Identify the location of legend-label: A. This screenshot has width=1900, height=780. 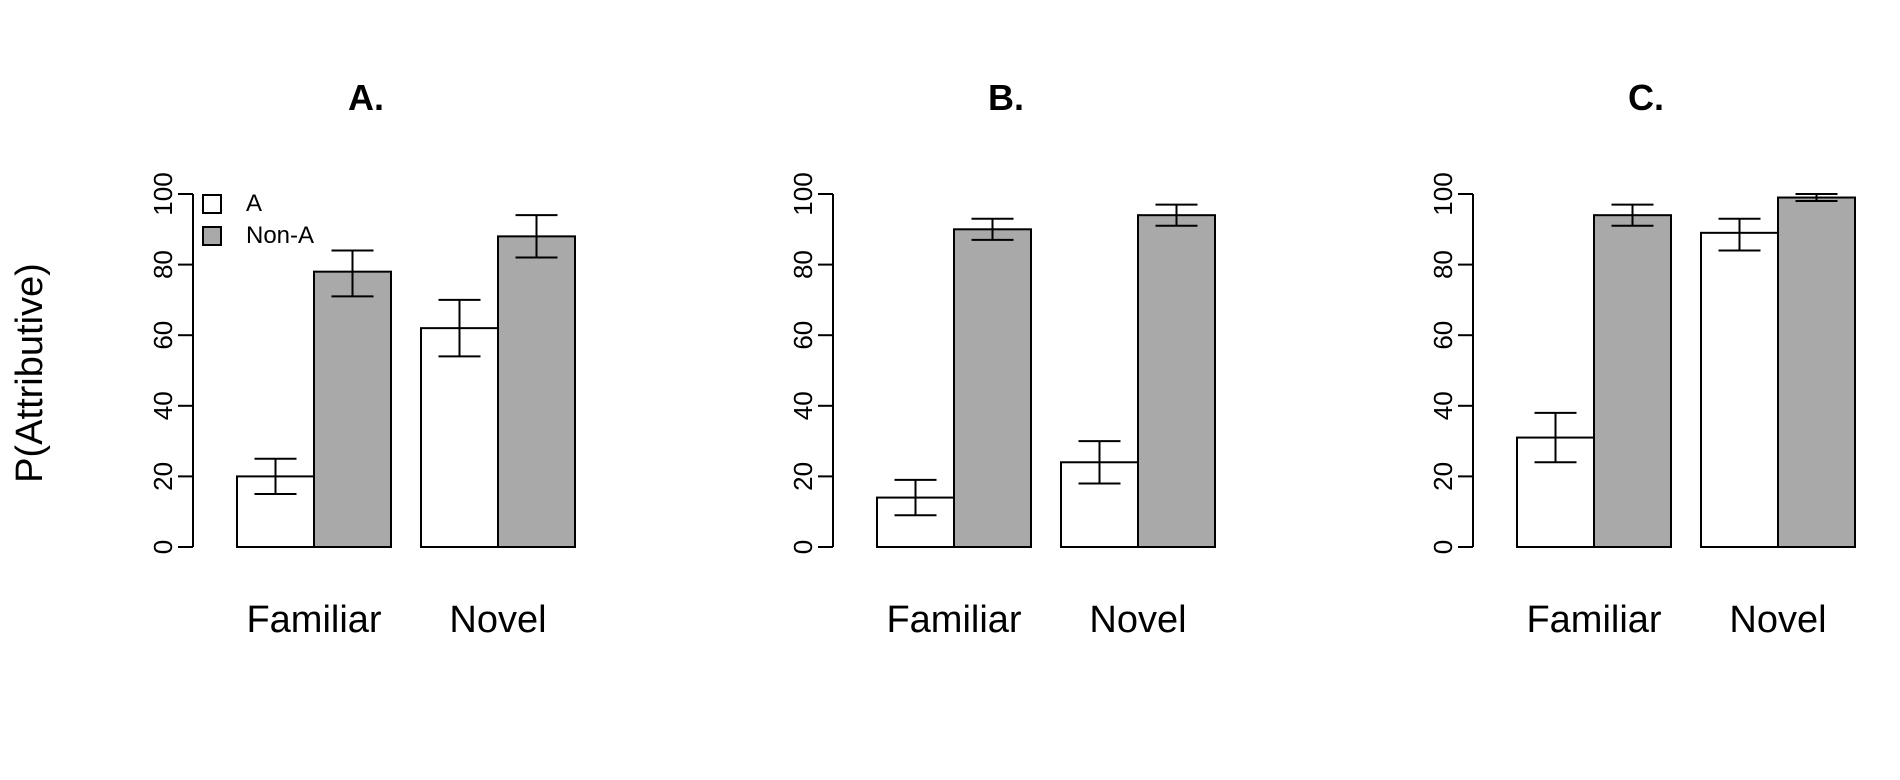
(254, 203).